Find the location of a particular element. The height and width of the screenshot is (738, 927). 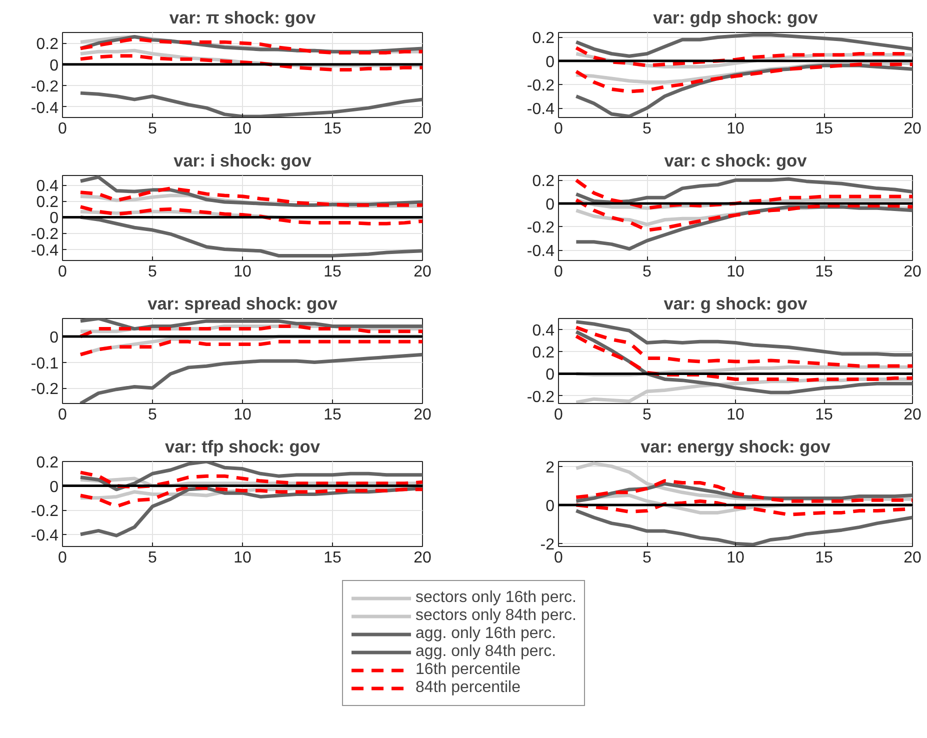

chart-title: var: π shock: gov is located at coordinates (242, 18).